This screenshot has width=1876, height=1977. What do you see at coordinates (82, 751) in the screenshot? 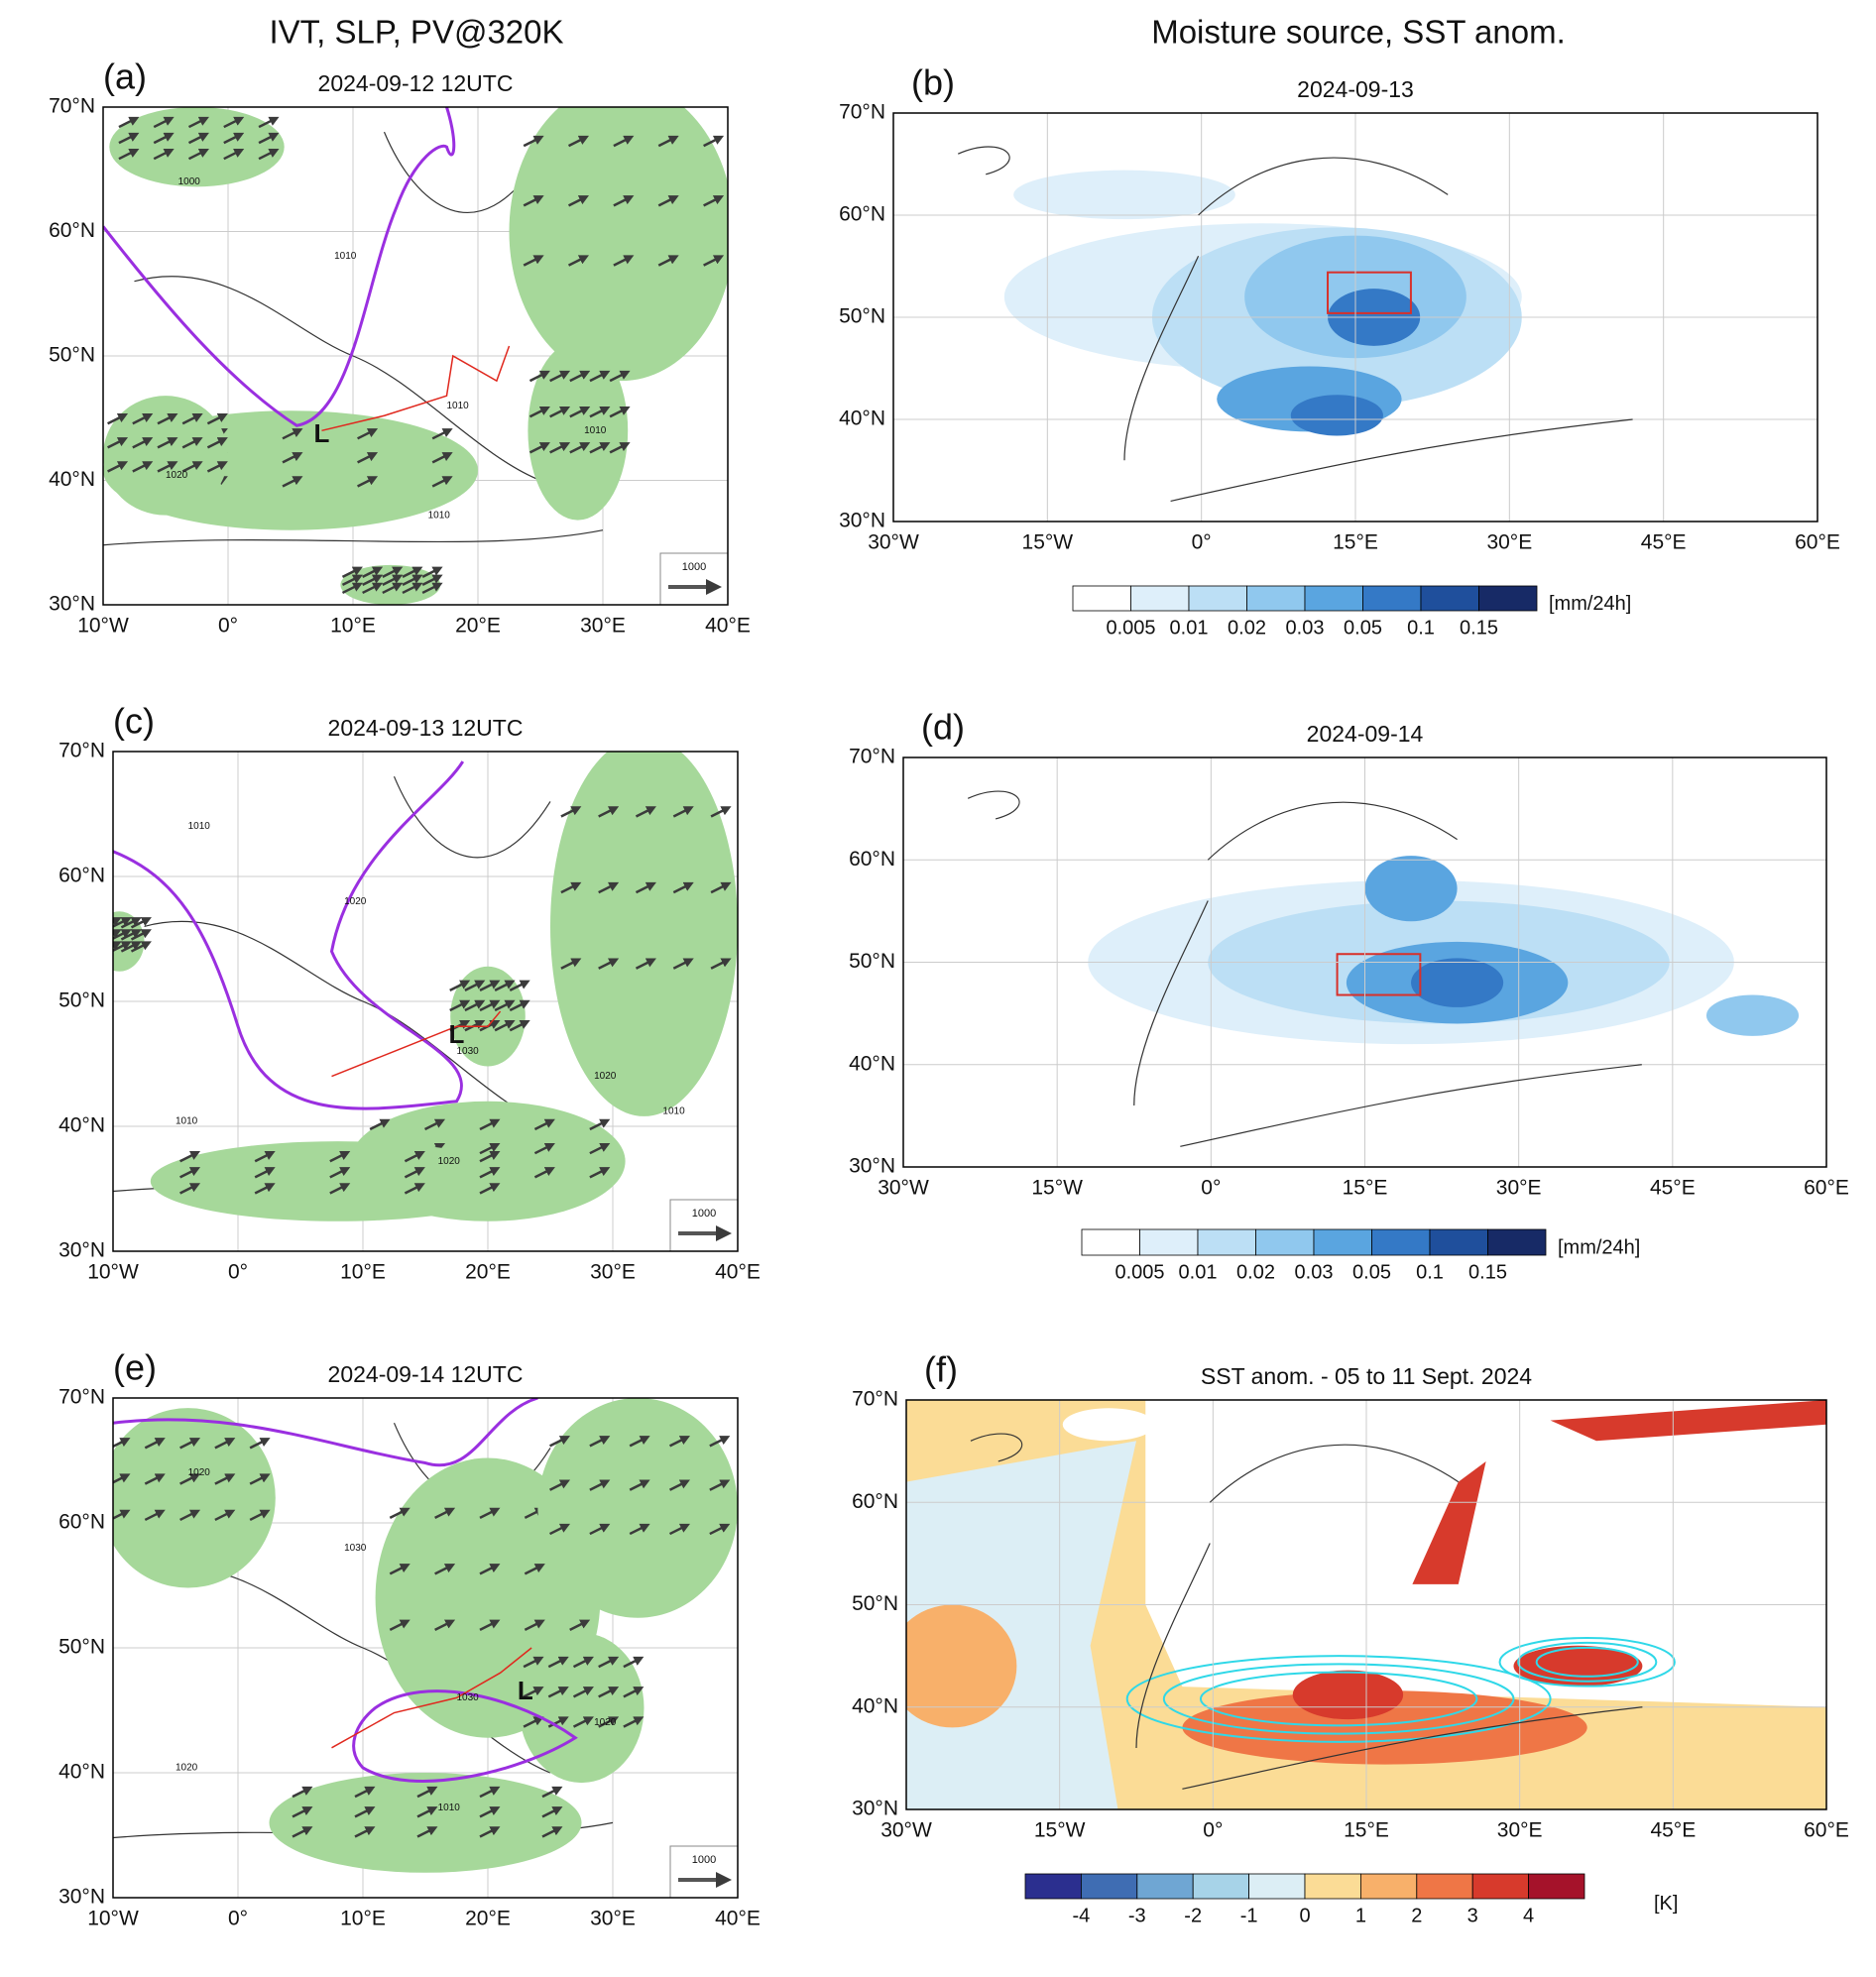
I see `lat-label: 70°N` at bounding box center [82, 751].